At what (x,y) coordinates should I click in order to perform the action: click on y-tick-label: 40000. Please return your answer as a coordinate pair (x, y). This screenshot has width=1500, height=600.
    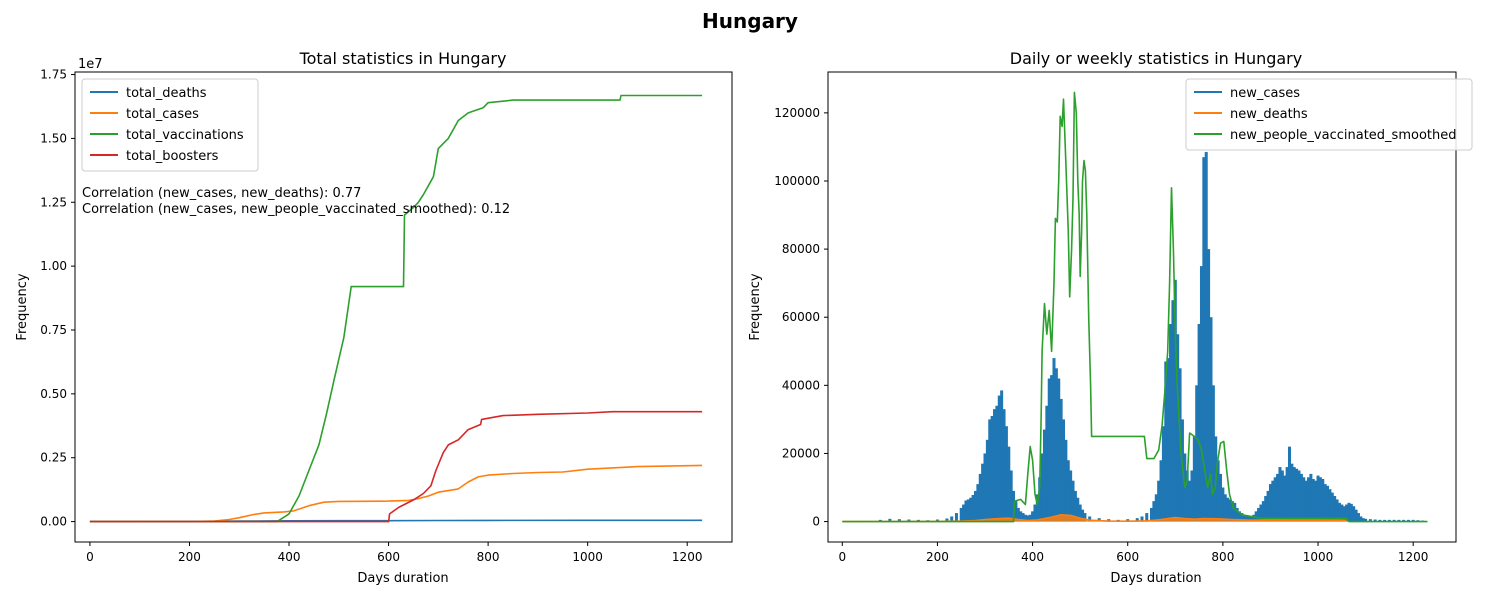
    Looking at the image, I should click on (801, 385).